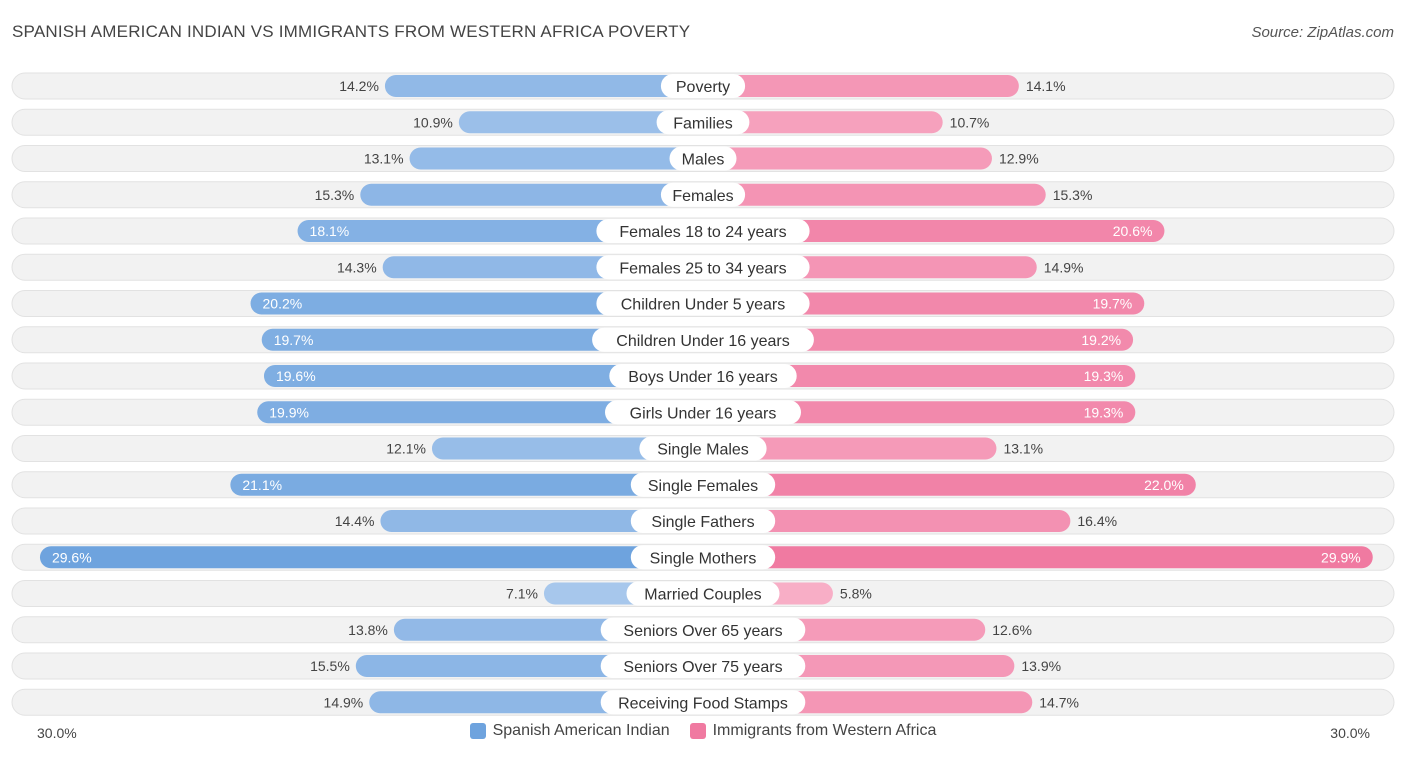  I want to click on left-value-label: 14.2%, so click(359, 86).